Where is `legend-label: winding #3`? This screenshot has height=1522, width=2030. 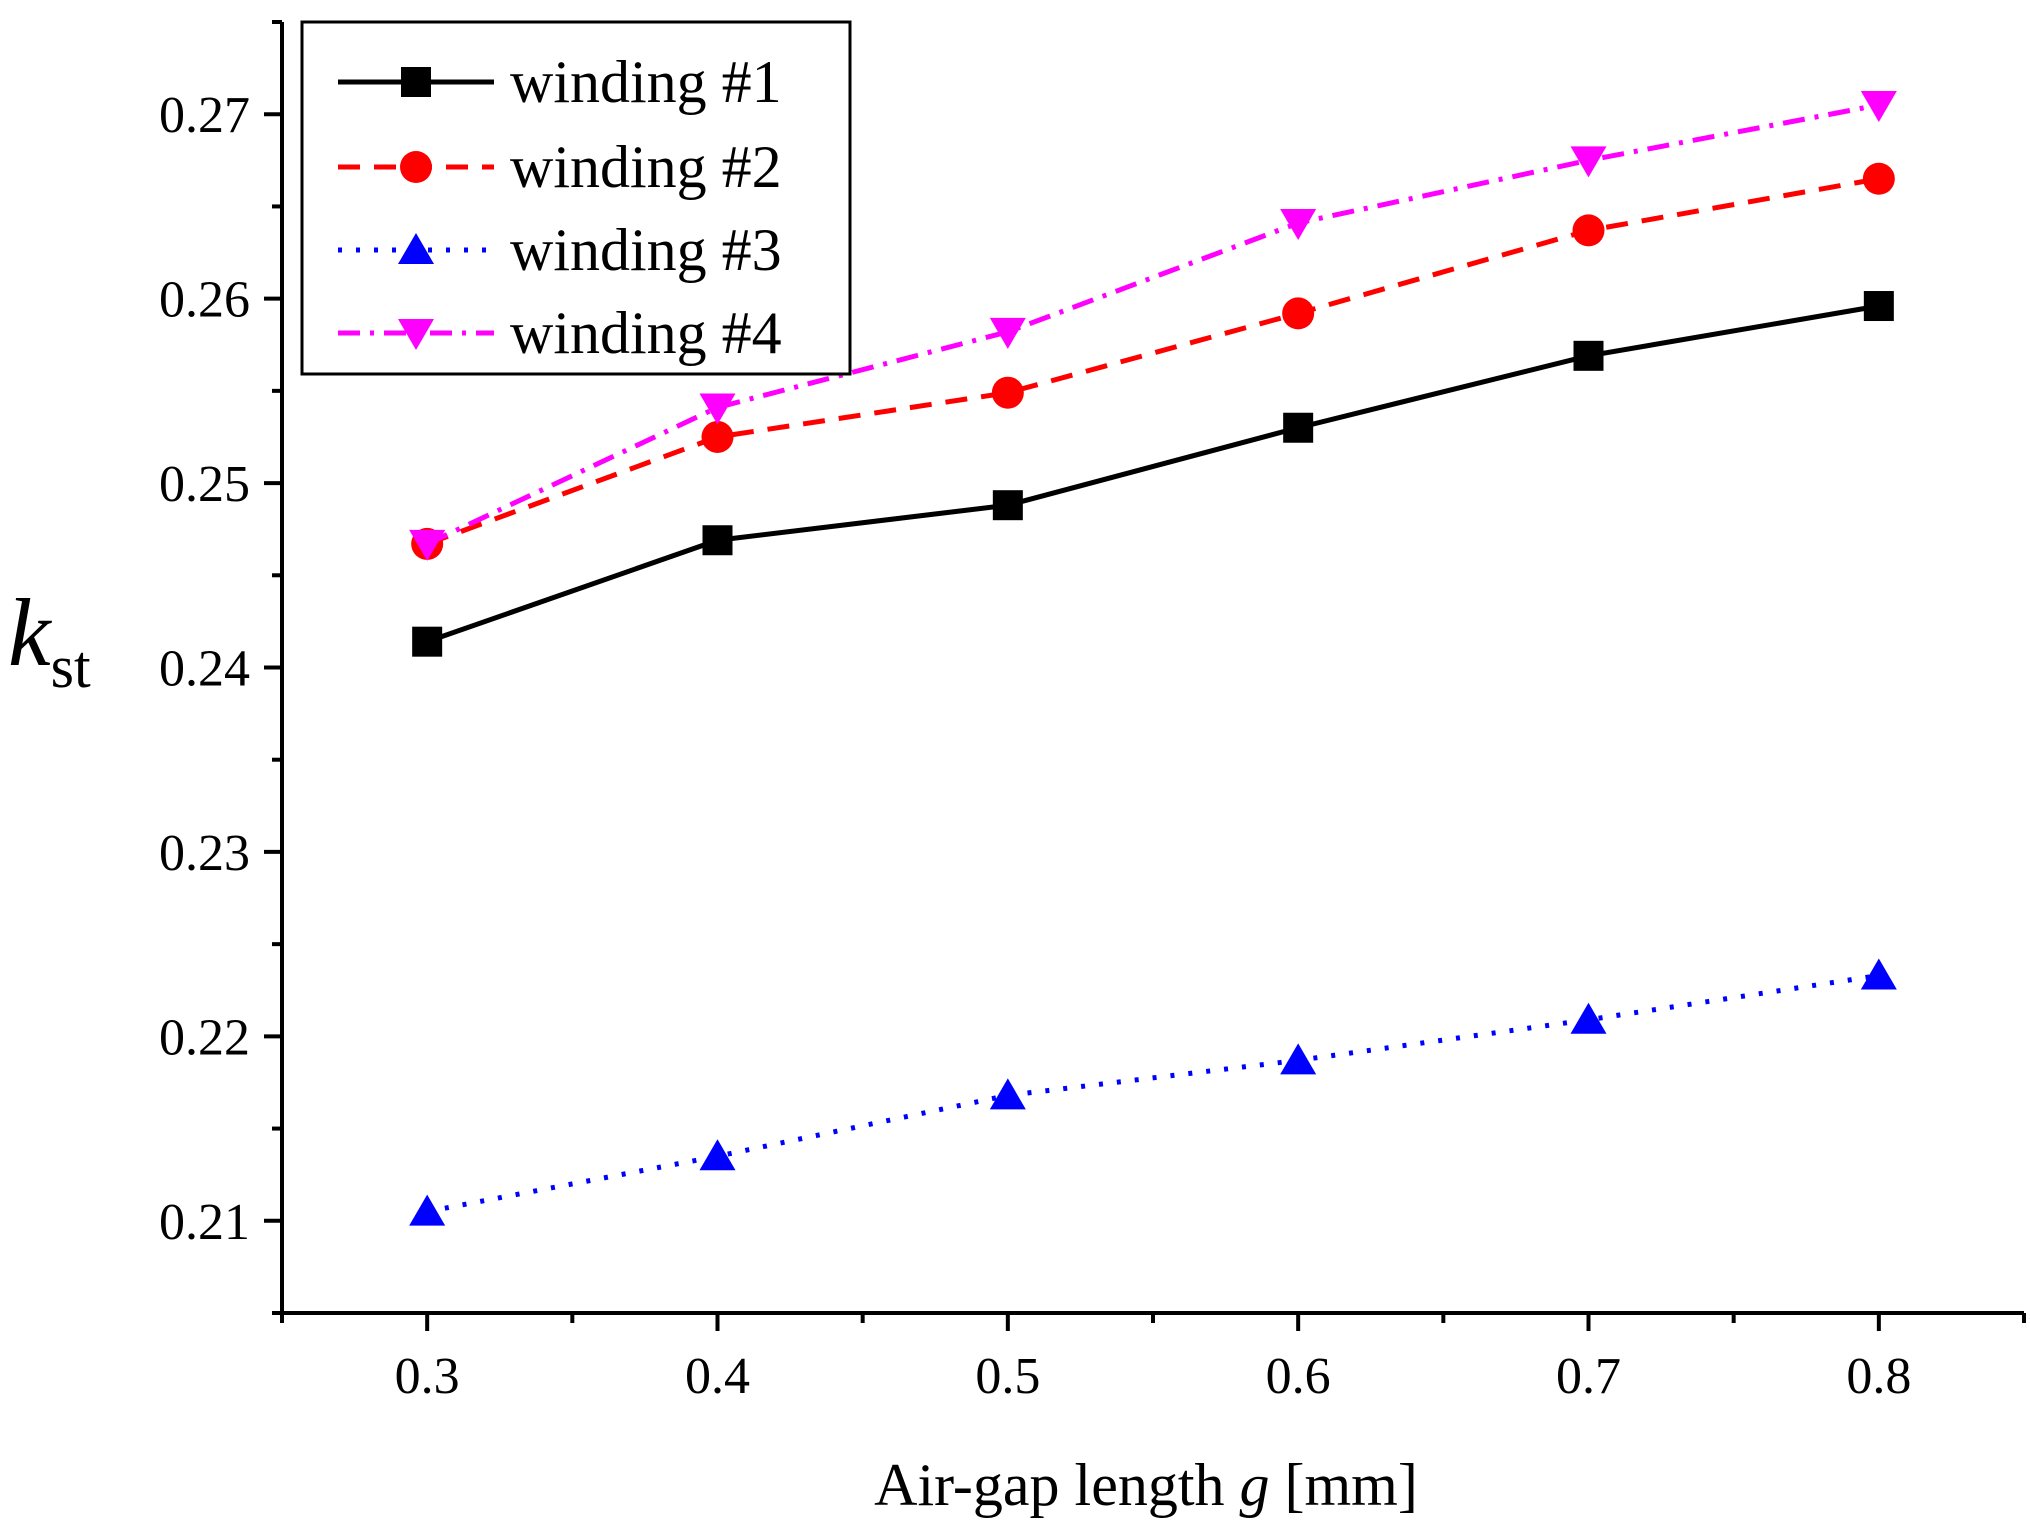
legend-label: winding #3 is located at coordinates (646, 250).